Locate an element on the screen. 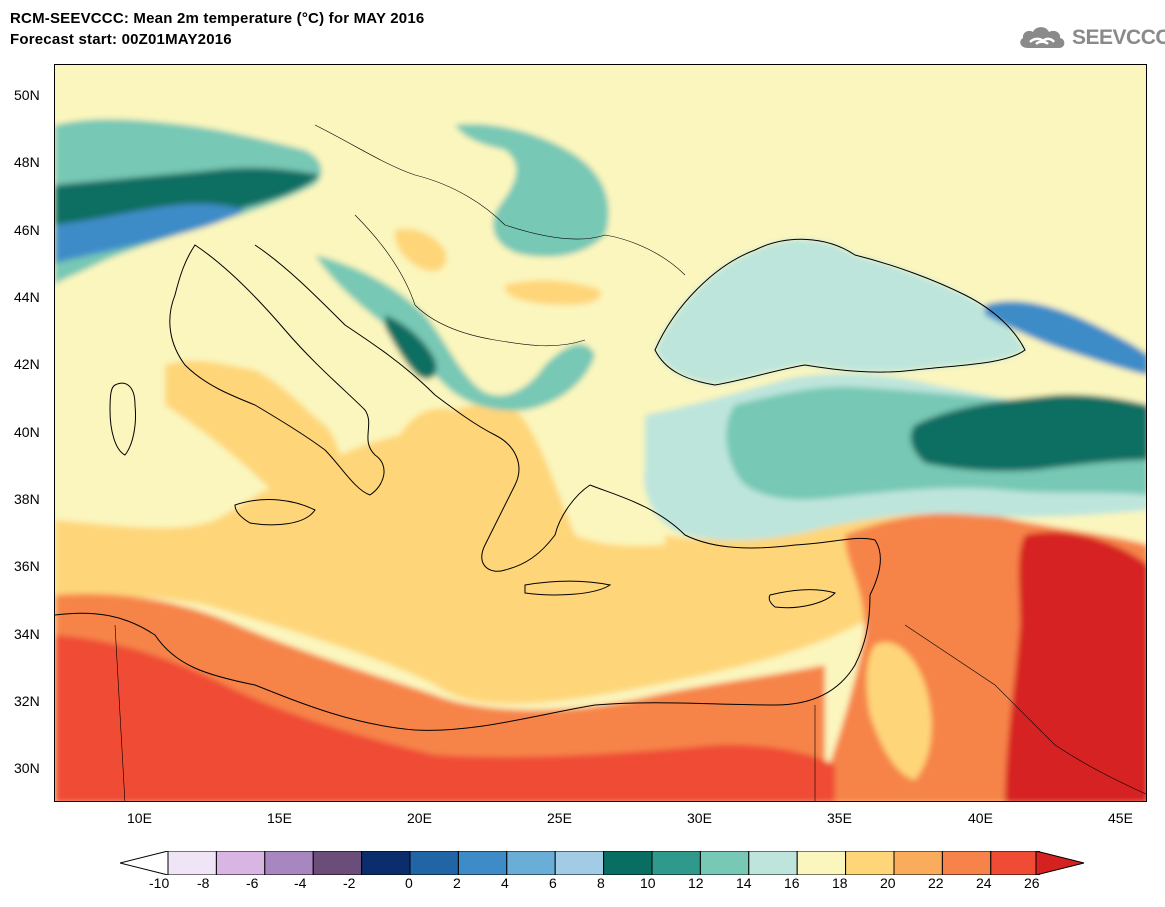 This screenshot has height=907, width=1165. lat-label-32n: 32N is located at coordinates (27, 701).